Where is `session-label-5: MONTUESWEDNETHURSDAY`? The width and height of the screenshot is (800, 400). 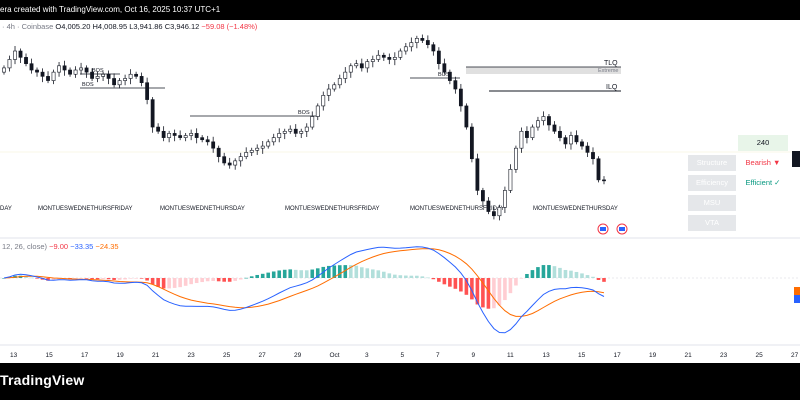
session-label-5: MONTUESWEDNETHURSDAY is located at coordinates (575, 209).